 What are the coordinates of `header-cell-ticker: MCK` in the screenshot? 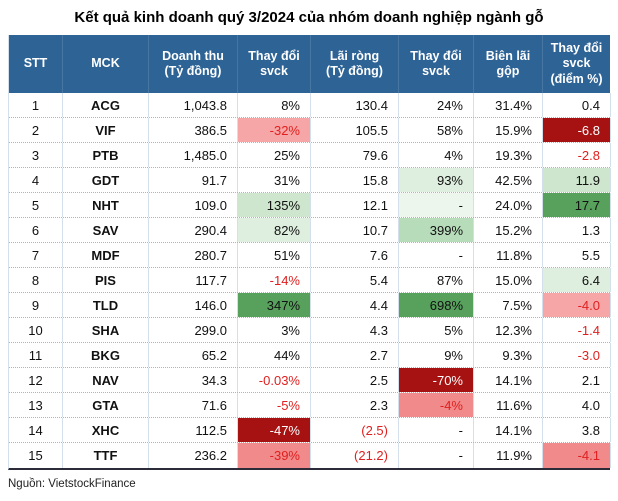 It's located at (106, 64).